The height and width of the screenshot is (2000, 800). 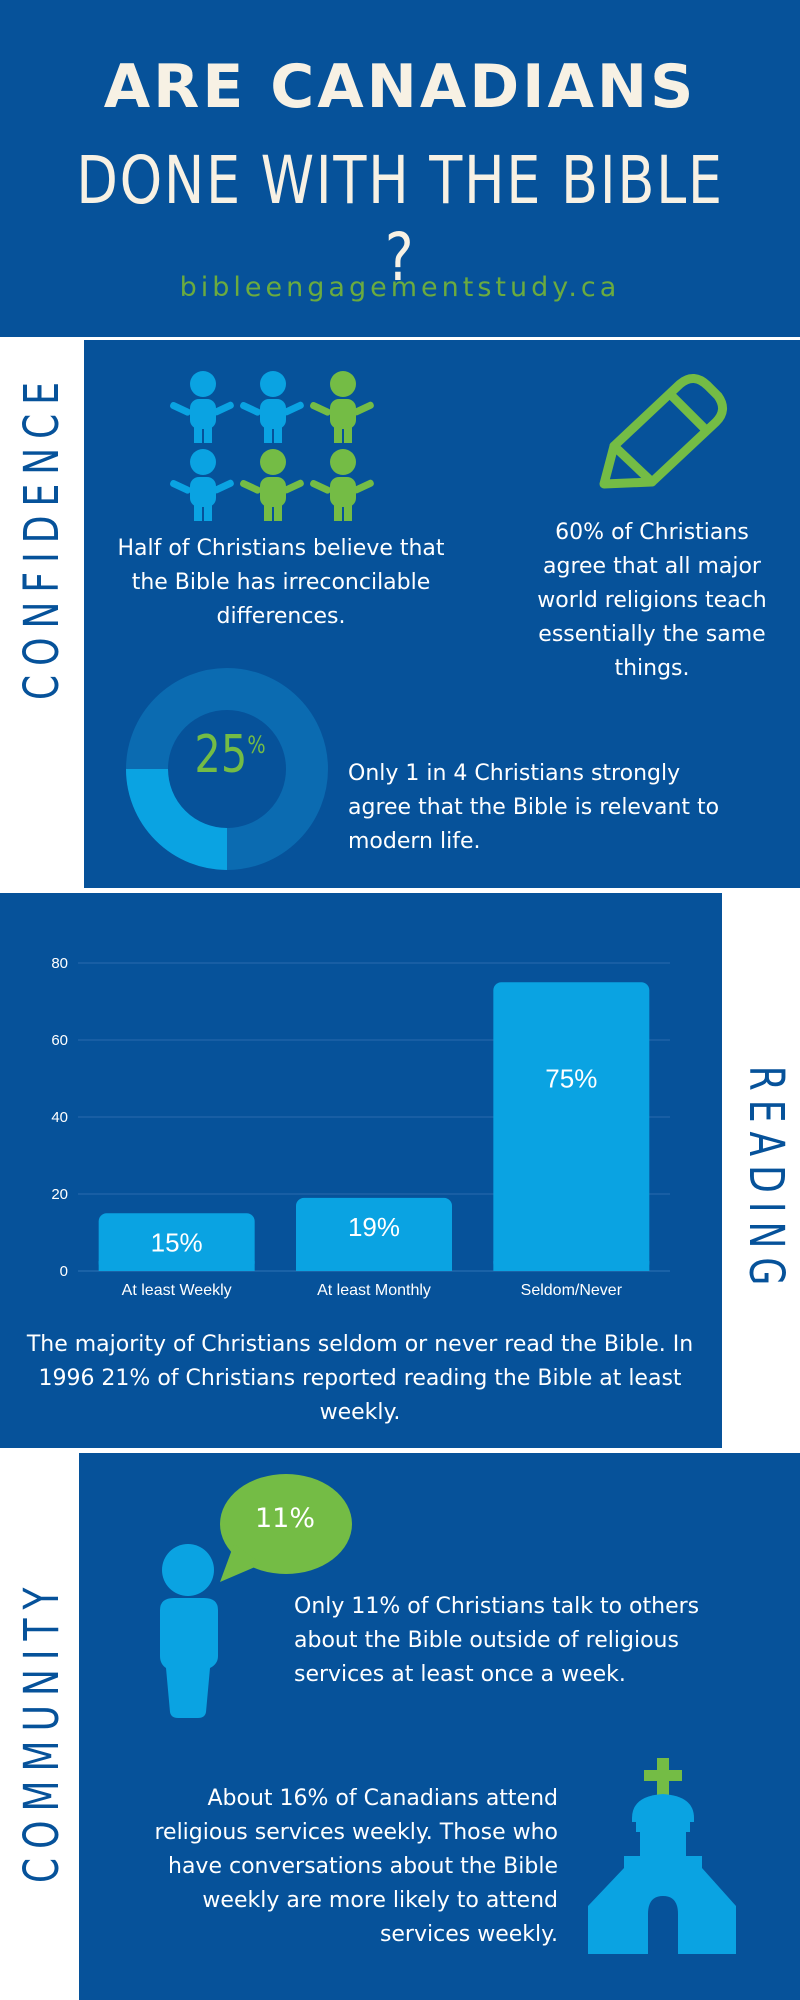 What do you see at coordinates (256, 745) in the screenshot?
I see `donut-unit: %` at bounding box center [256, 745].